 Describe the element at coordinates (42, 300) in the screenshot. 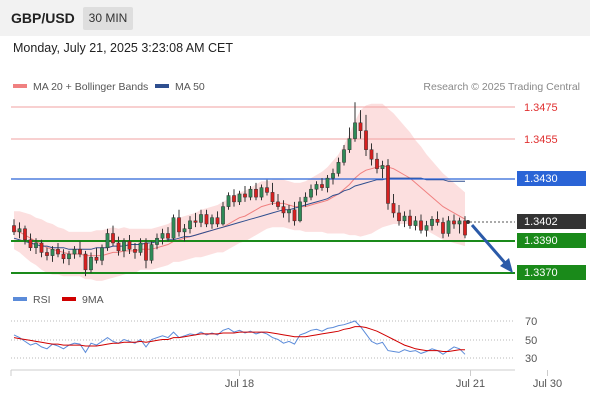

I see `rsi-legend-label: RSI` at that location.